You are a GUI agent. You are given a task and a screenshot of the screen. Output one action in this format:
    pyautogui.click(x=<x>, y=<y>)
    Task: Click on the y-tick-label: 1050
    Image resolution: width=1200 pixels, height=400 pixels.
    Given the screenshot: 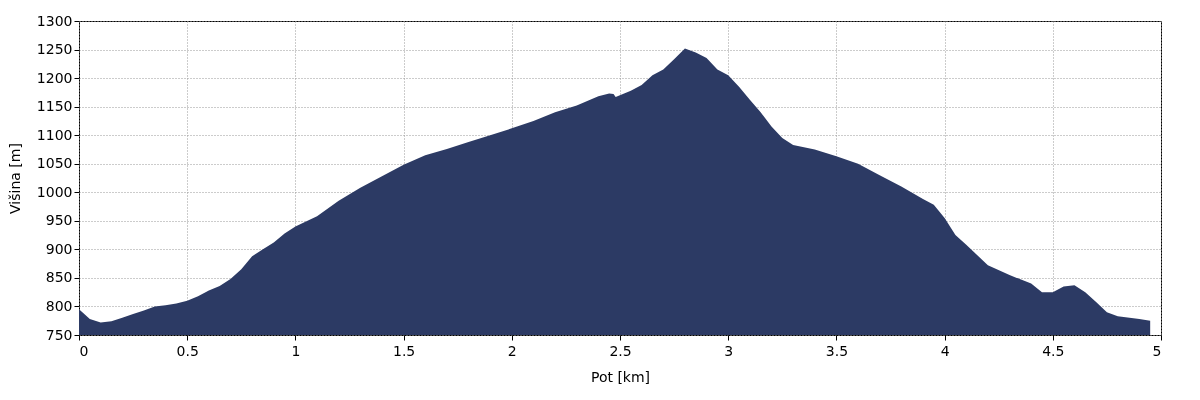 What is the action you would take?
    pyautogui.click(x=54, y=163)
    